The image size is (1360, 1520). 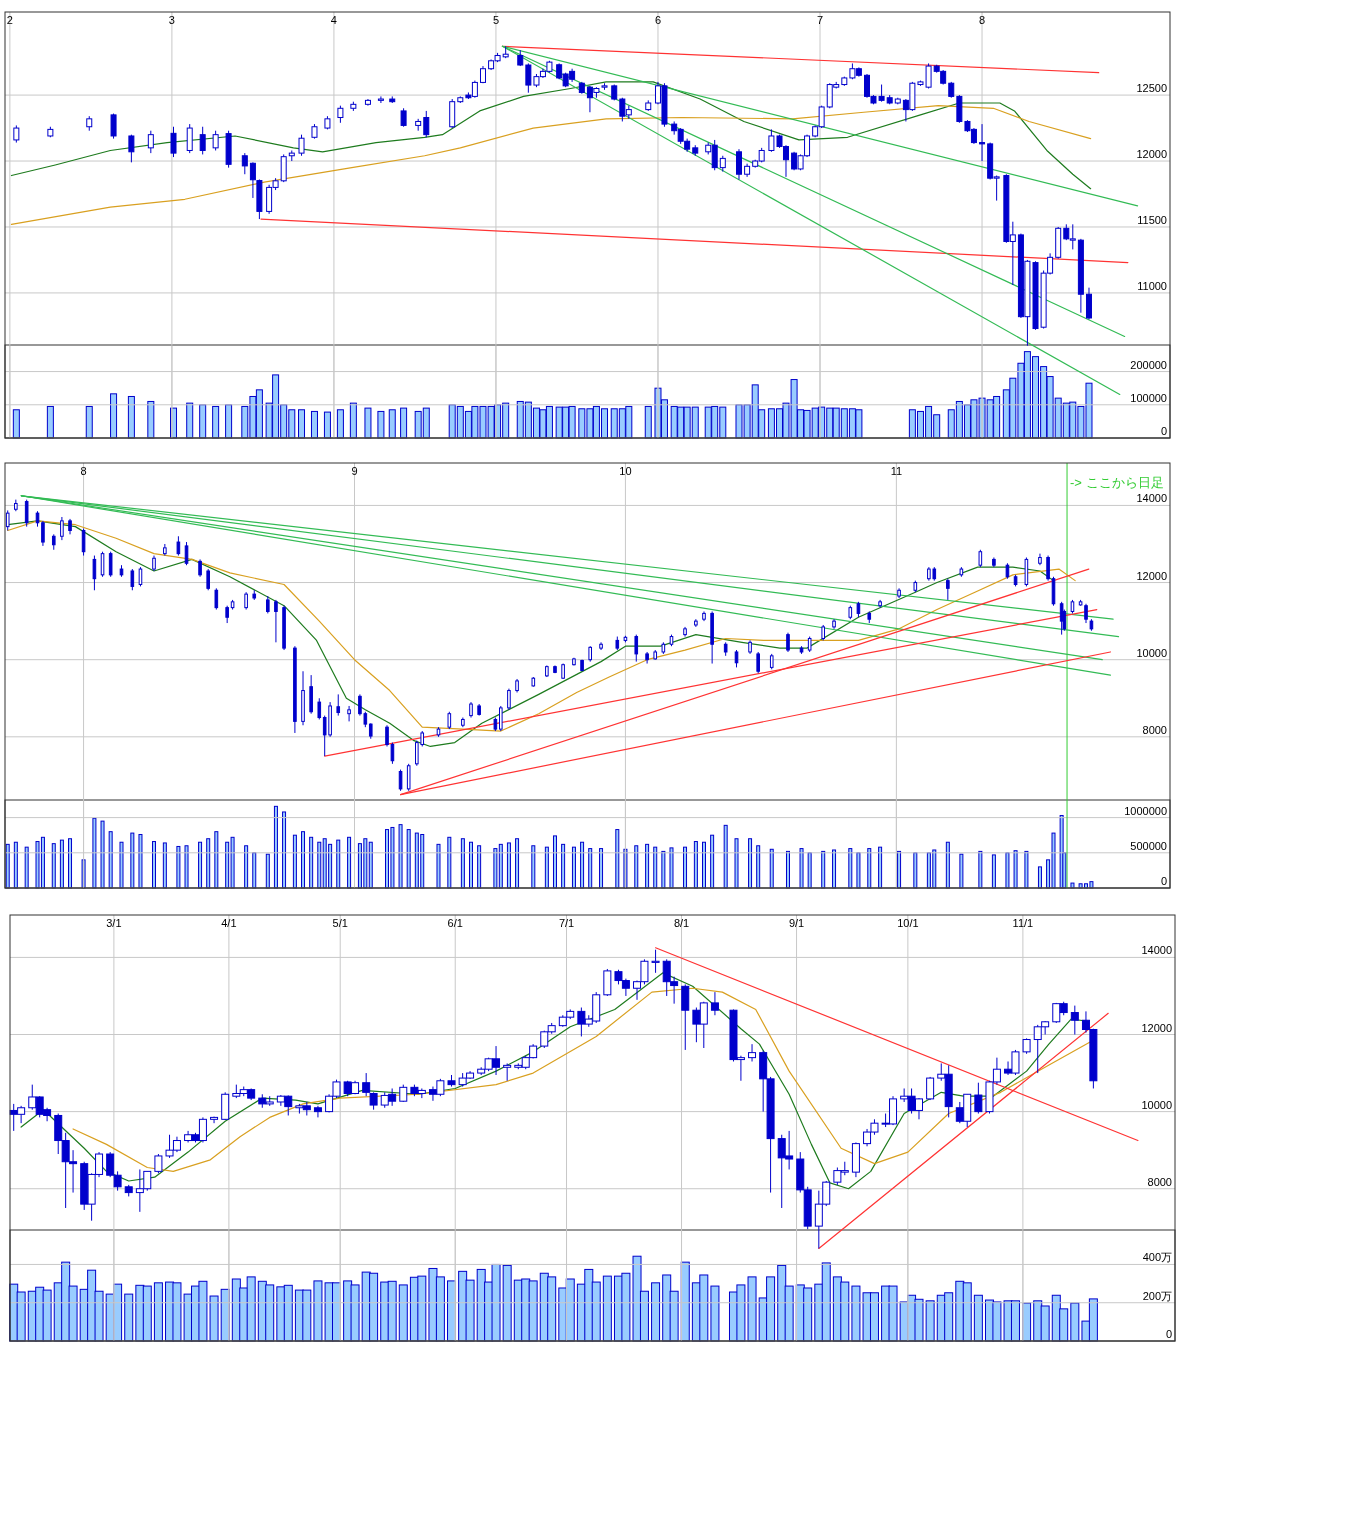 What do you see at coordinates (1151, 88) in the screenshot?
I see `y-tick-label: 12500` at bounding box center [1151, 88].